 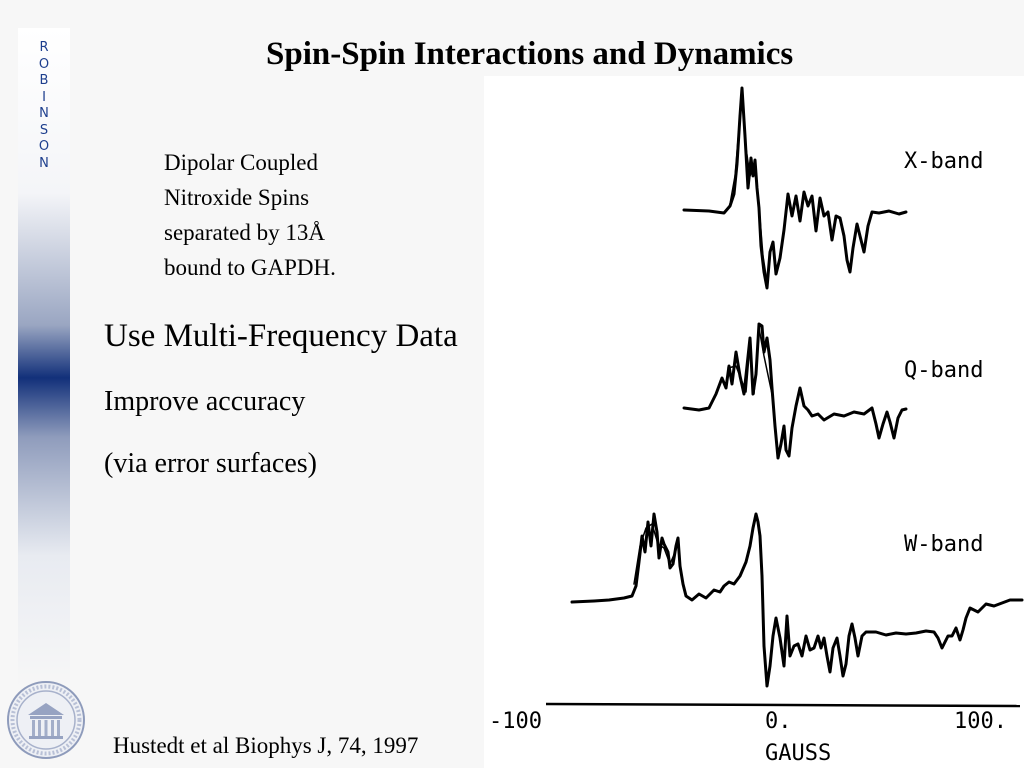 I want to click on axis-tick-label: 0., so click(x=778, y=721).